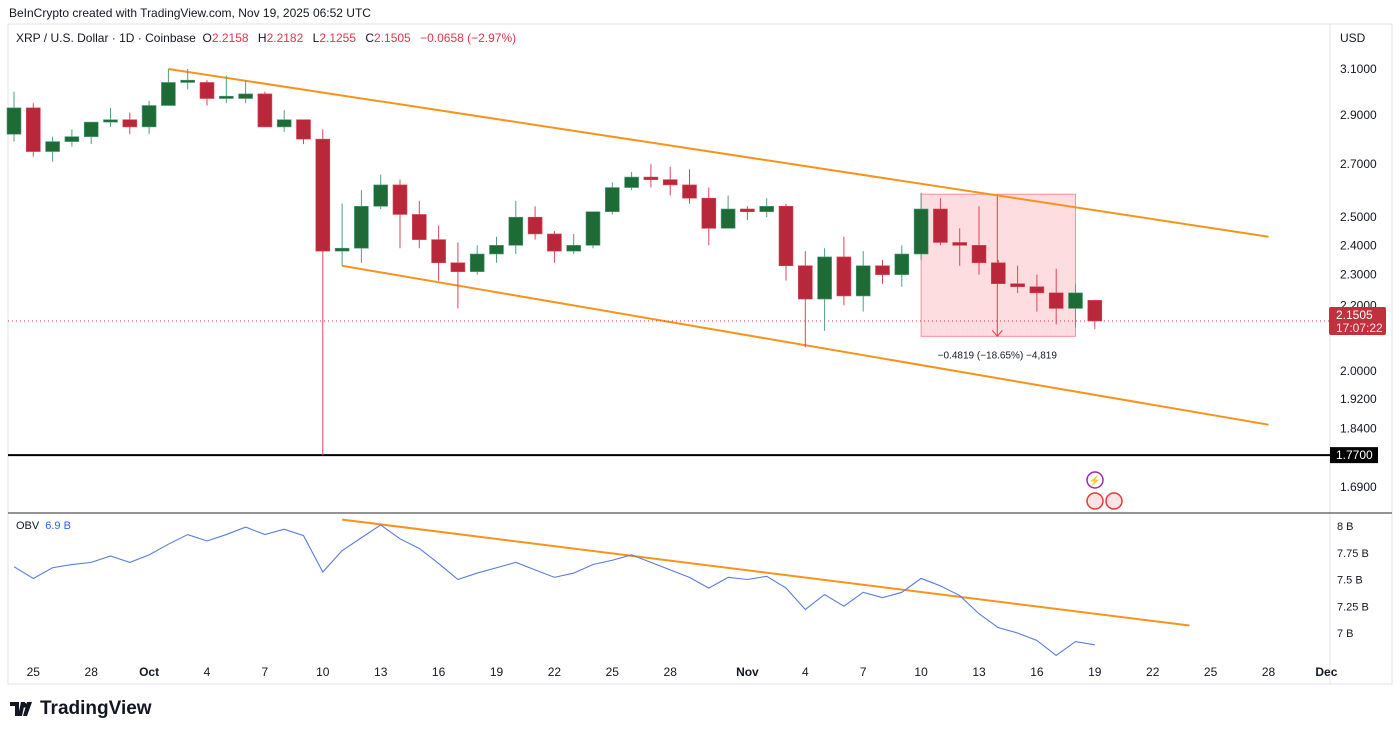 The height and width of the screenshot is (736, 1400). Describe the element at coordinates (997, 334) in the screenshot. I see `arrow-down-icon` at that location.